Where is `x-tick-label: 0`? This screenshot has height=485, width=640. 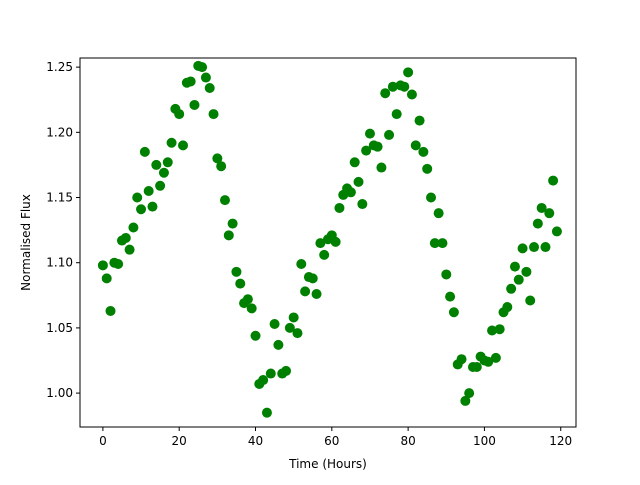
x-tick-label: 0 is located at coordinates (103, 441).